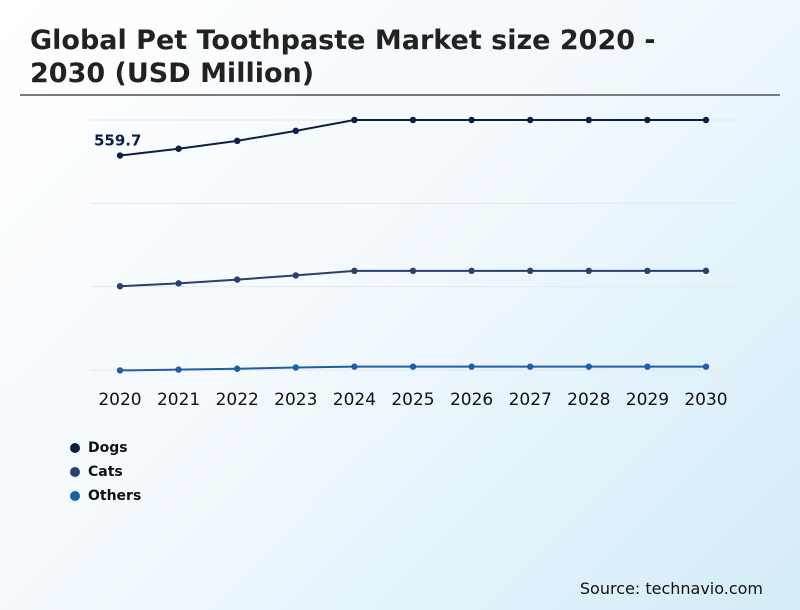  Describe the element at coordinates (530, 120) in the screenshot. I see `data-point-dogs-2027` at that location.